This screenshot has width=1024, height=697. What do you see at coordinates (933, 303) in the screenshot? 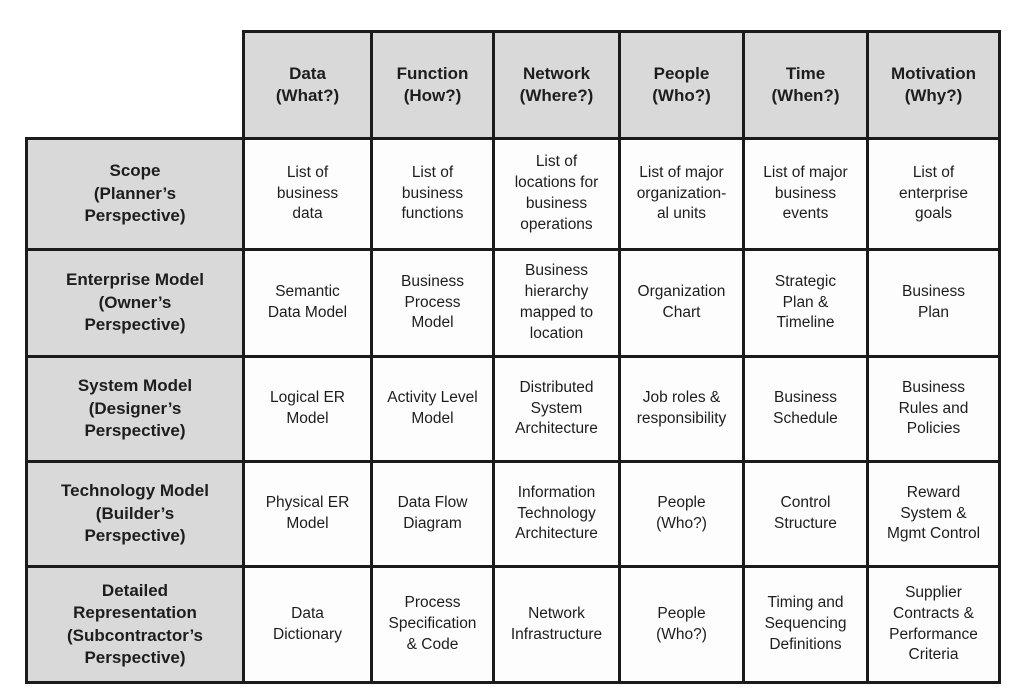
I see `table-cell: Business Plan` at bounding box center [933, 303].